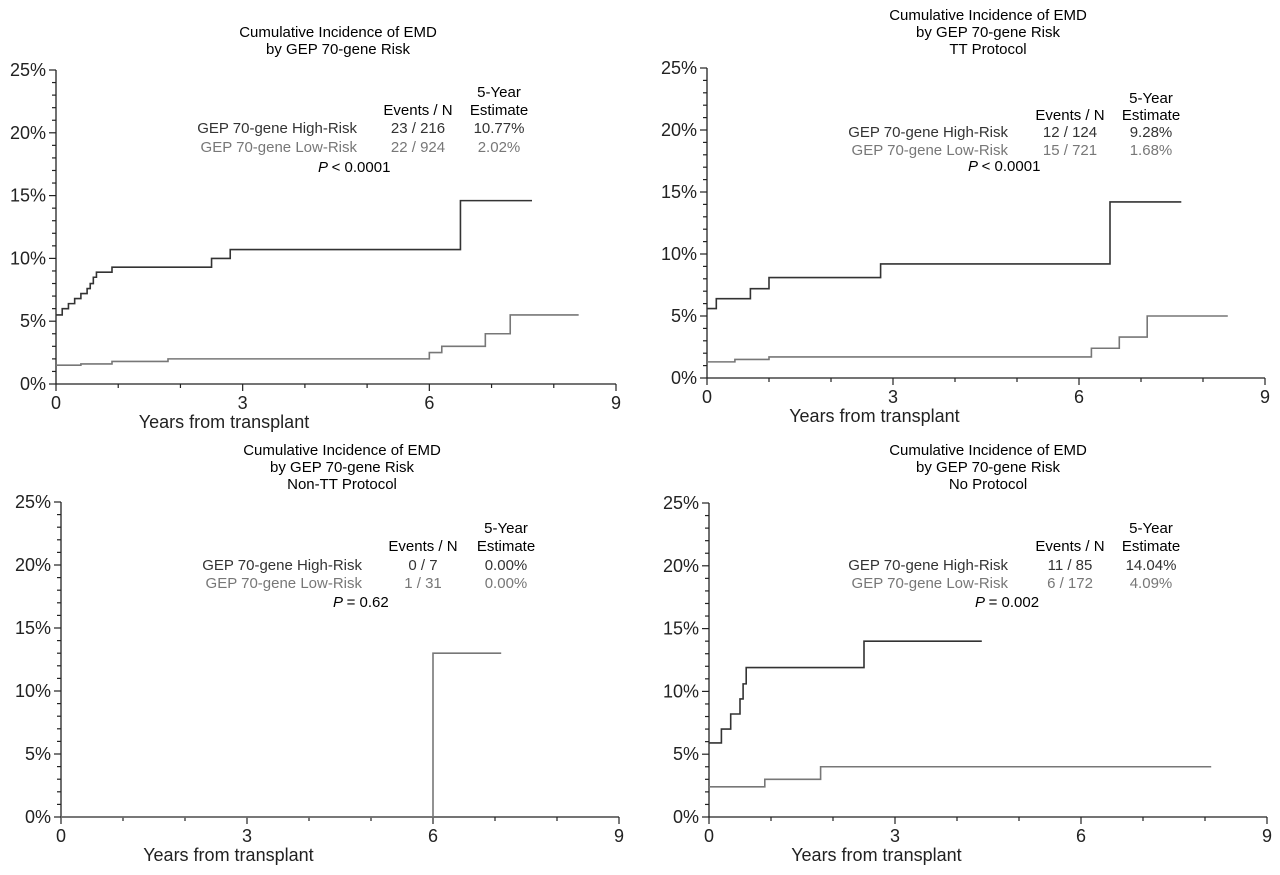 This screenshot has width=1280, height=875. What do you see at coordinates (1014, 602) in the screenshot?
I see `p-value-number: = 0.002` at bounding box center [1014, 602].